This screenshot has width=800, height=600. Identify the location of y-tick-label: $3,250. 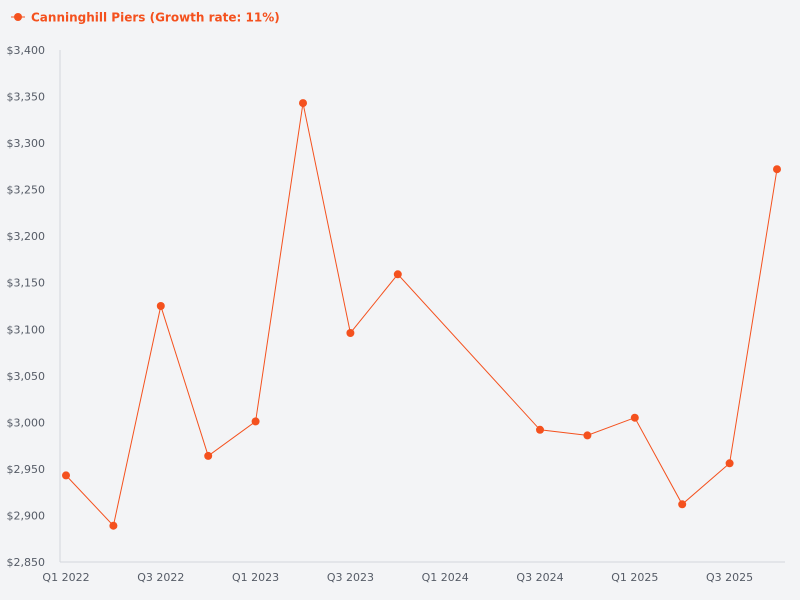
(26, 190).